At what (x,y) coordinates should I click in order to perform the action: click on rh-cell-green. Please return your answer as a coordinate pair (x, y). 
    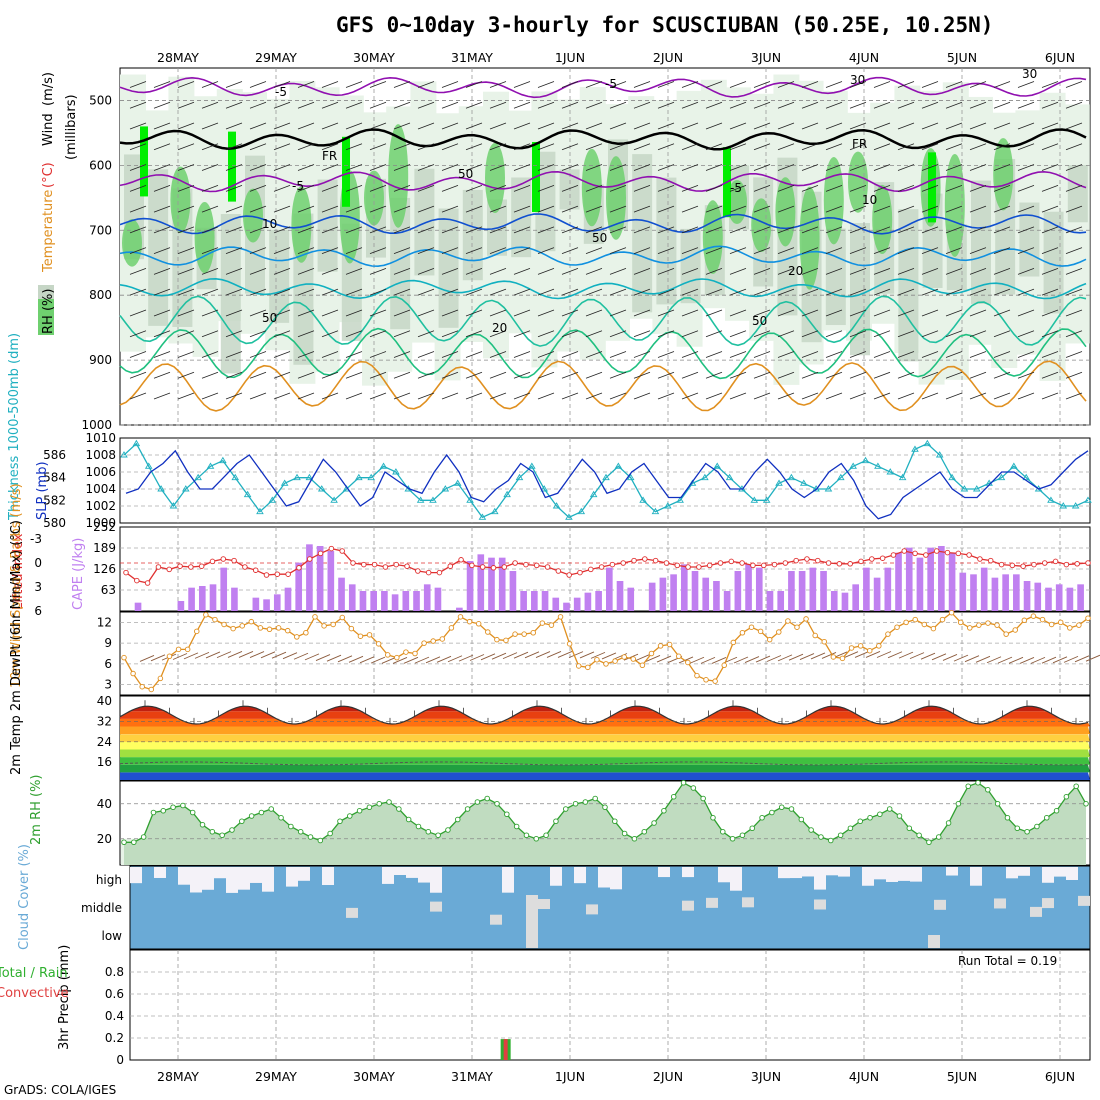
    Looking at the image, I should click on (253, 215).